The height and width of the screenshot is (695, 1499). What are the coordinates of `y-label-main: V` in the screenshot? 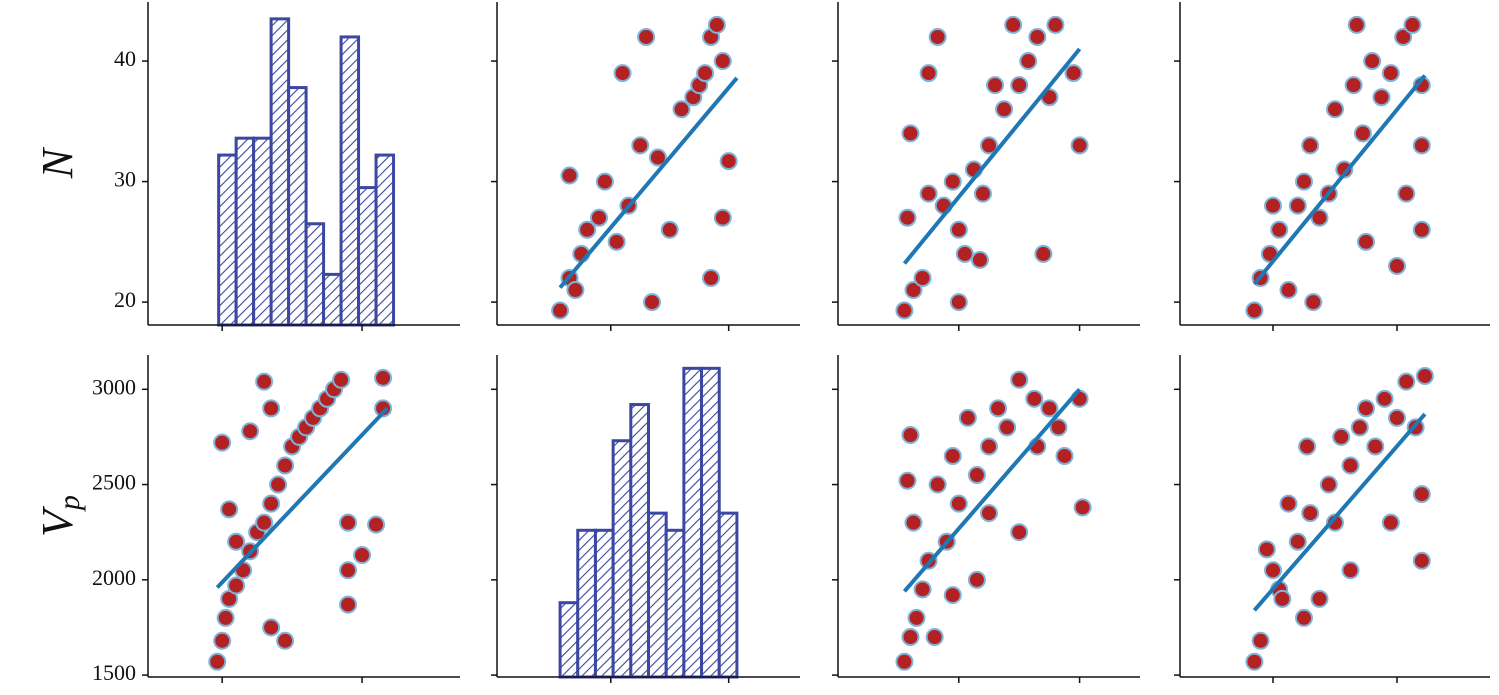 It's located at (57, 521).